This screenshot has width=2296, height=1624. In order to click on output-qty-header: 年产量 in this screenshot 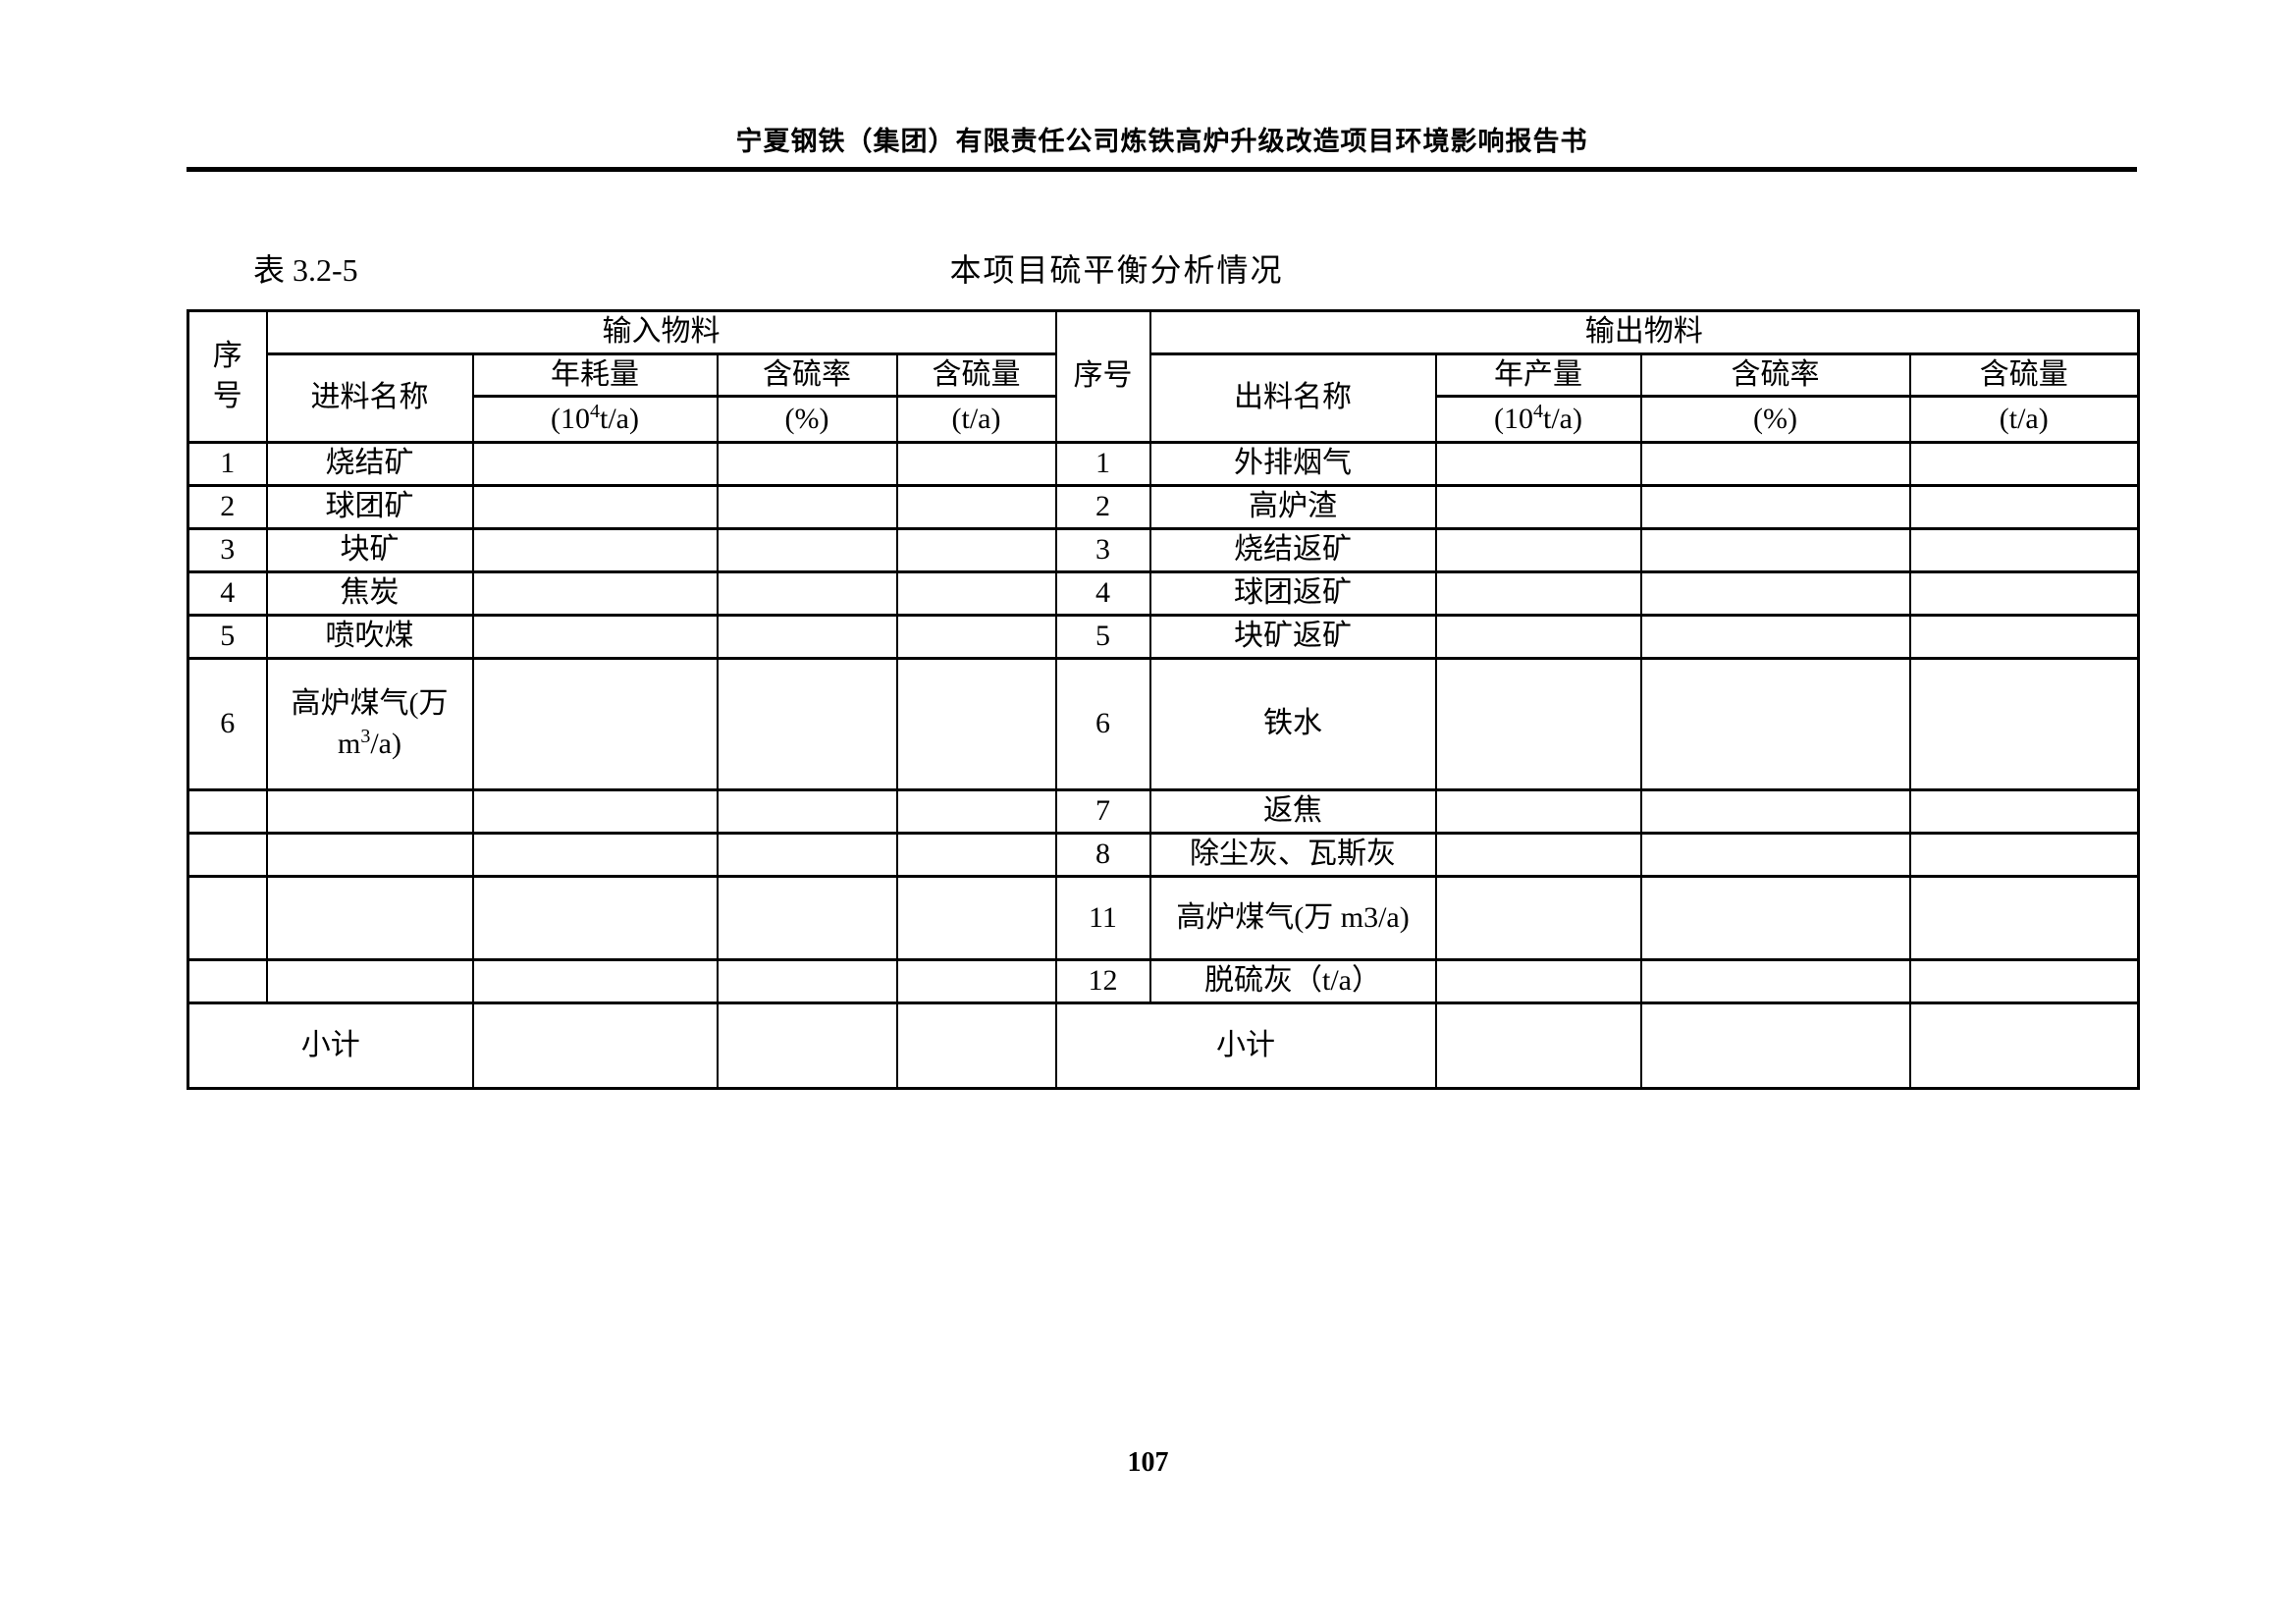, I will do `click(1538, 375)`.